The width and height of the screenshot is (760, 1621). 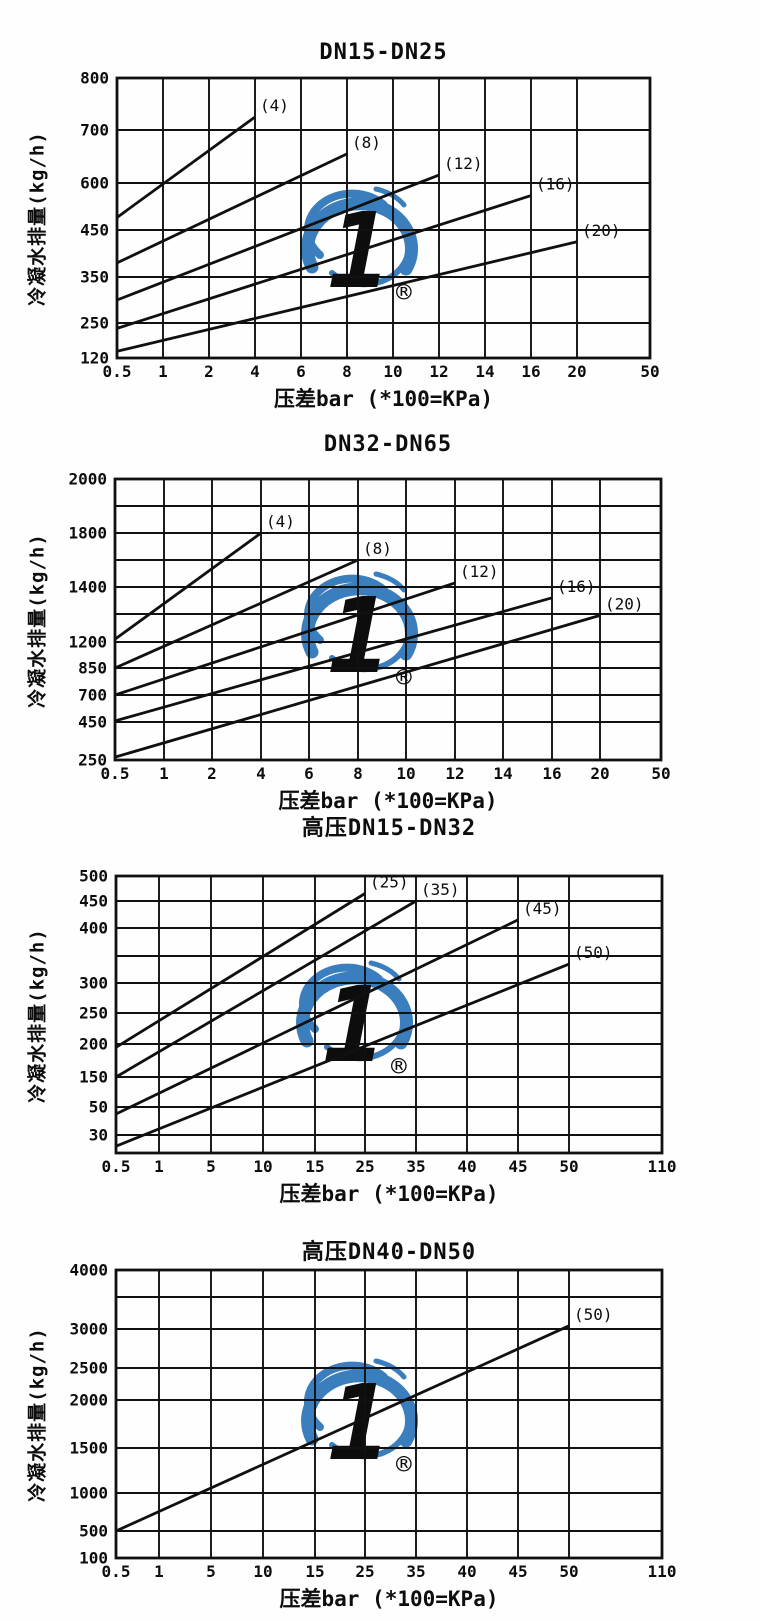 I want to click on brand-logo-watermark, so click(x=360, y=635).